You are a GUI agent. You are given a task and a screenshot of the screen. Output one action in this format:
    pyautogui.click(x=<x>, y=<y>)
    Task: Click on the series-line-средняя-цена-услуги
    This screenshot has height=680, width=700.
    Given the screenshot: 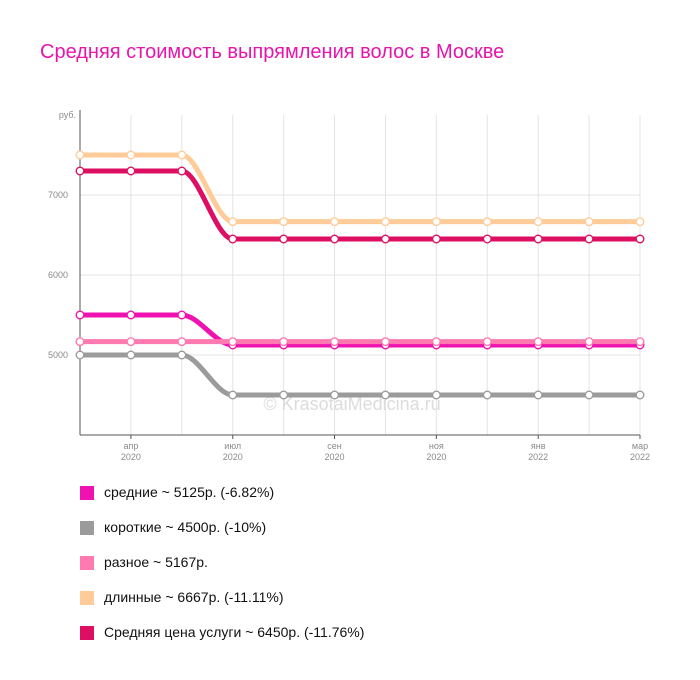 What is the action you would take?
    pyautogui.click(x=360, y=205)
    